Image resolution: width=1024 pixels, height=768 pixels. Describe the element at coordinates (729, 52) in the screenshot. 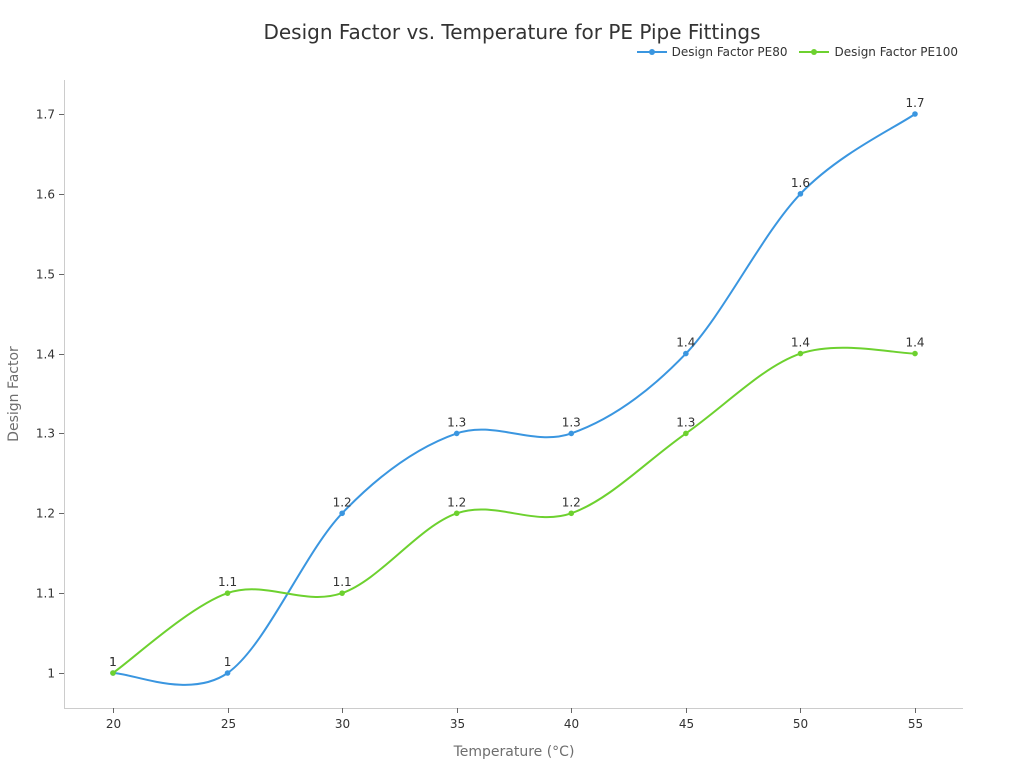

I see `legend-label-pe80: Design Factor PE80` at that location.